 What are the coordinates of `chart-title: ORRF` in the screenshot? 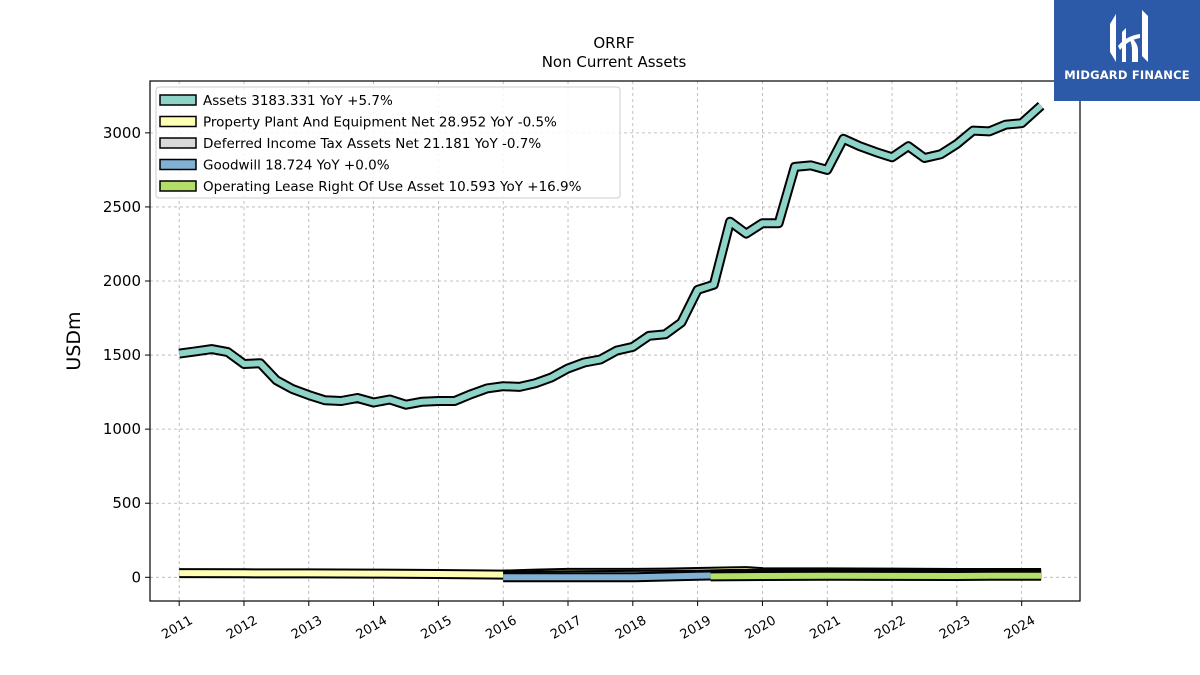 It's located at (613, 43).